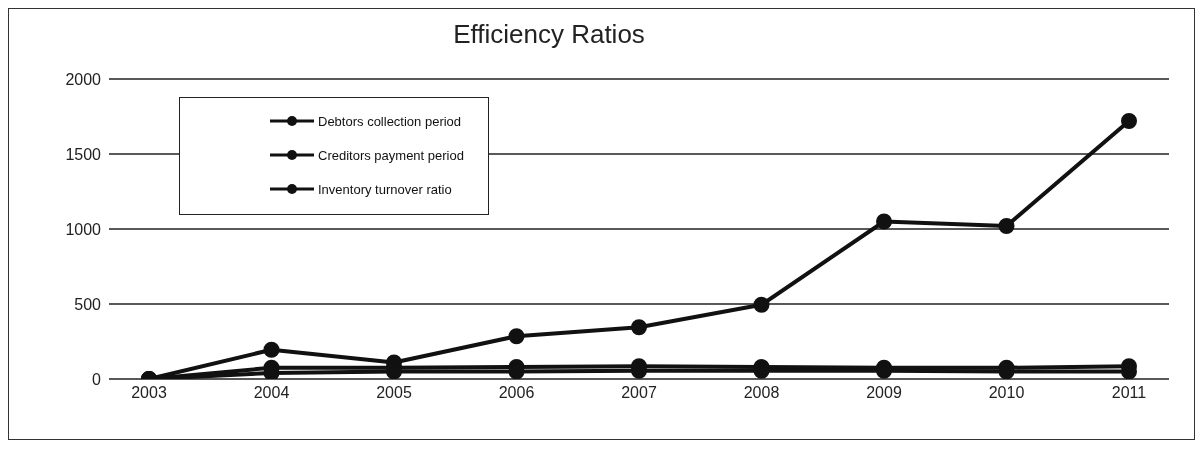  I want to click on y-tick-label: 2000, so click(83, 79).